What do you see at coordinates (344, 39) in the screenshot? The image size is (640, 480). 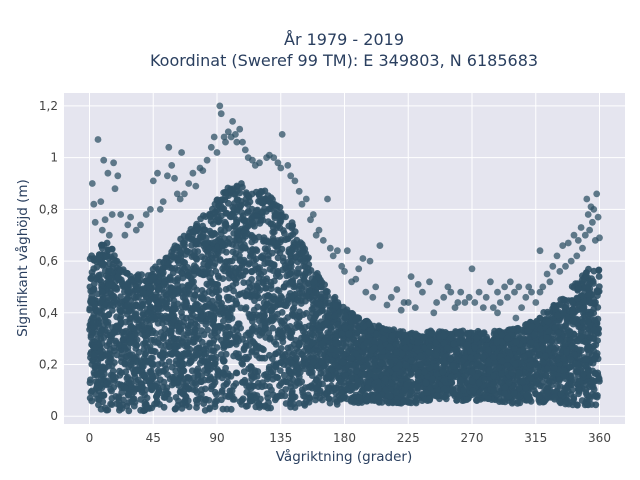 I see `chart-title-line-1: År 1979 - 2019` at bounding box center [344, 39].